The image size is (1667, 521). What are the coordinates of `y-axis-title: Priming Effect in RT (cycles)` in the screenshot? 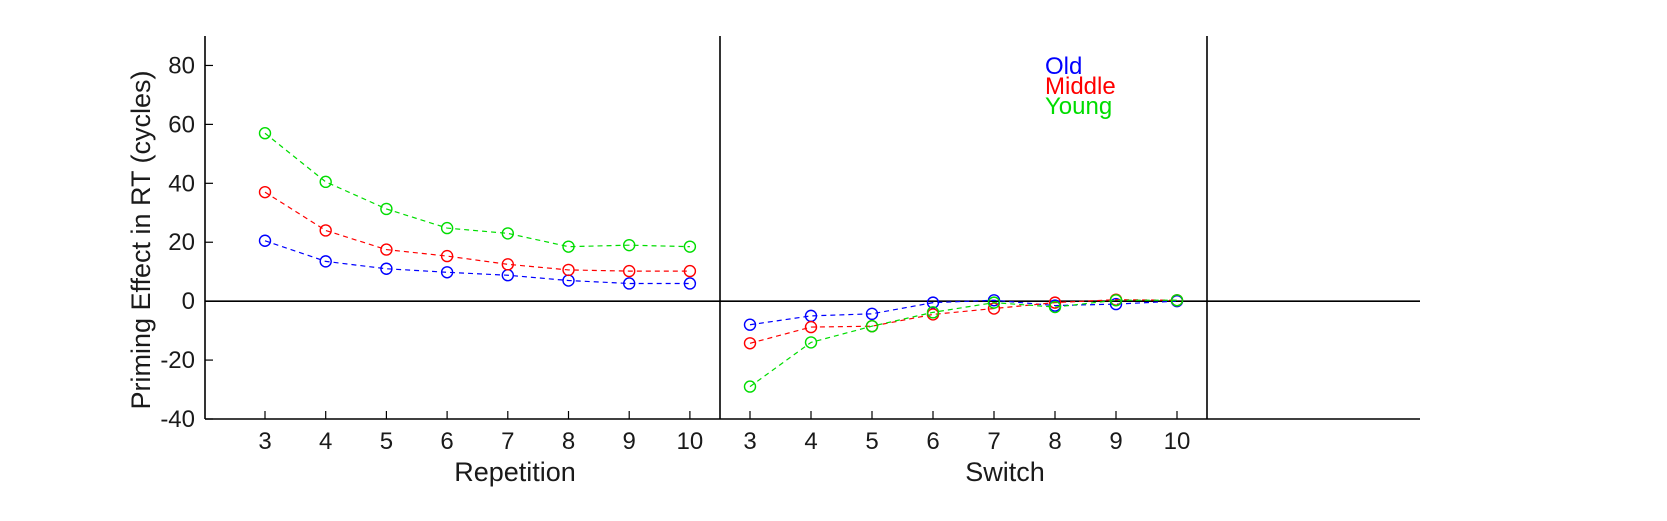 It's located at (141, 239).